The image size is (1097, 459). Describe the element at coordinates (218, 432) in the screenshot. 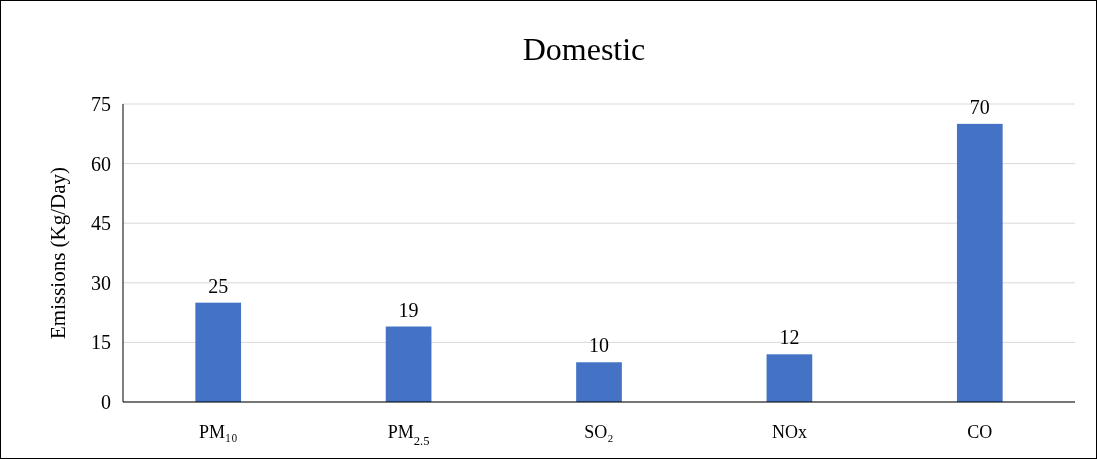

I see `x-tick-label: PM₁₀` at that location.